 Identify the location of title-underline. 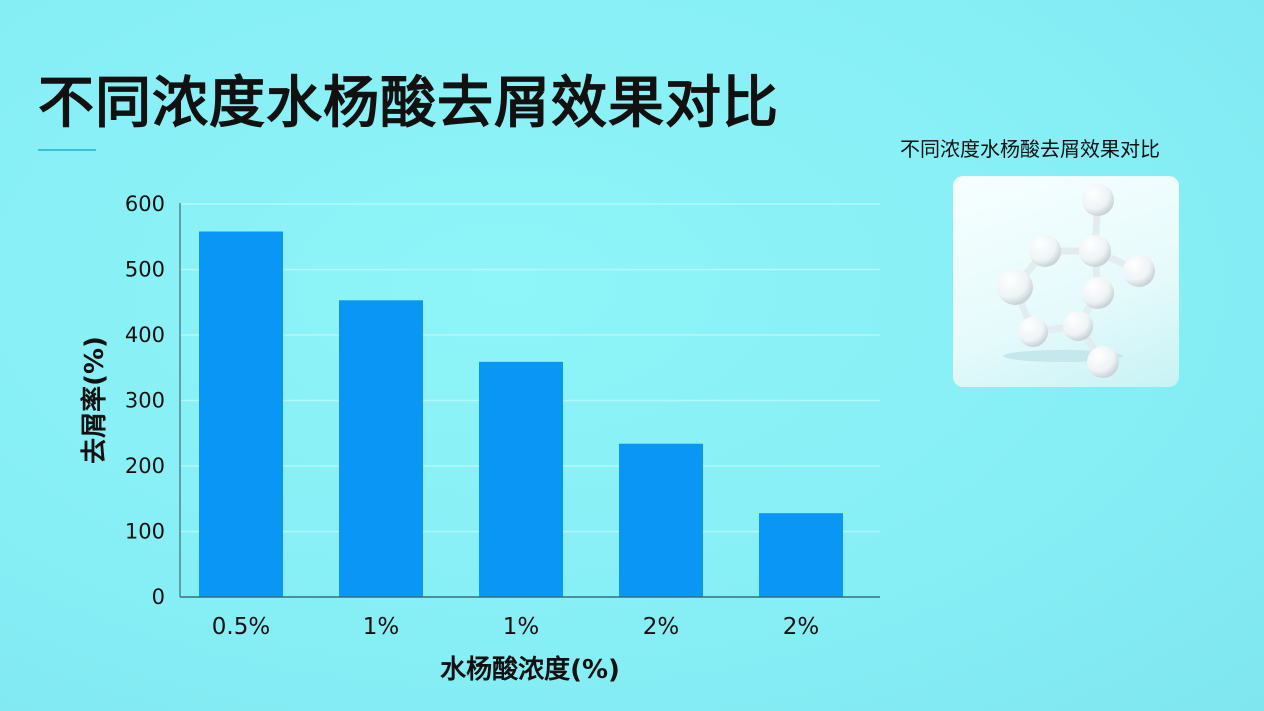
(67, 150).